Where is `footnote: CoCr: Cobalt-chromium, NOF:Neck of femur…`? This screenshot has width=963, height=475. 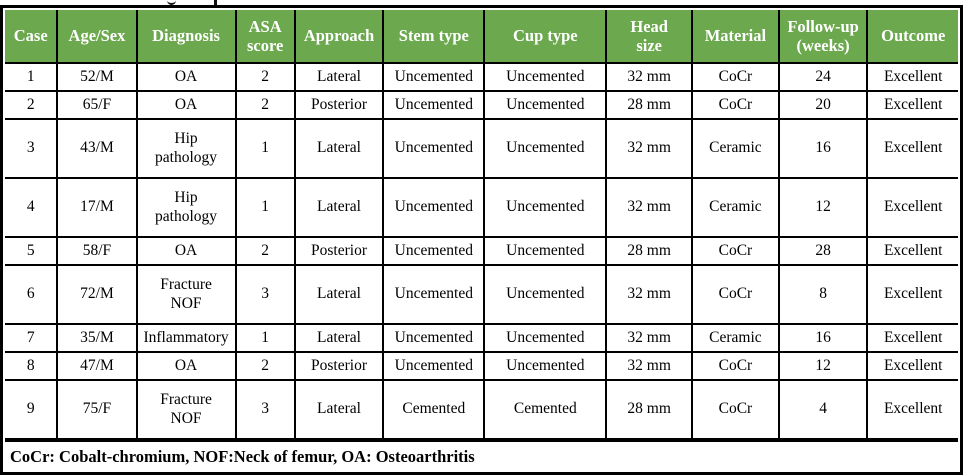 footnote: CoCr: Cobalt-chromium, NOF:Neck of femur… is located at coordinates (481, 456).